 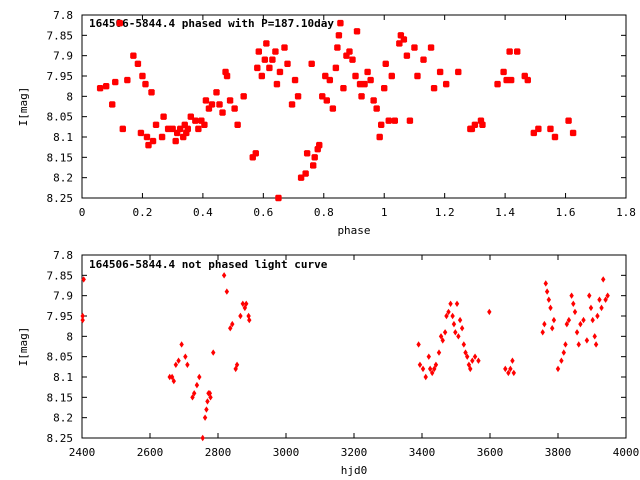 I want to click on y-tick-label: 7.8, so click(x=63, y=255).